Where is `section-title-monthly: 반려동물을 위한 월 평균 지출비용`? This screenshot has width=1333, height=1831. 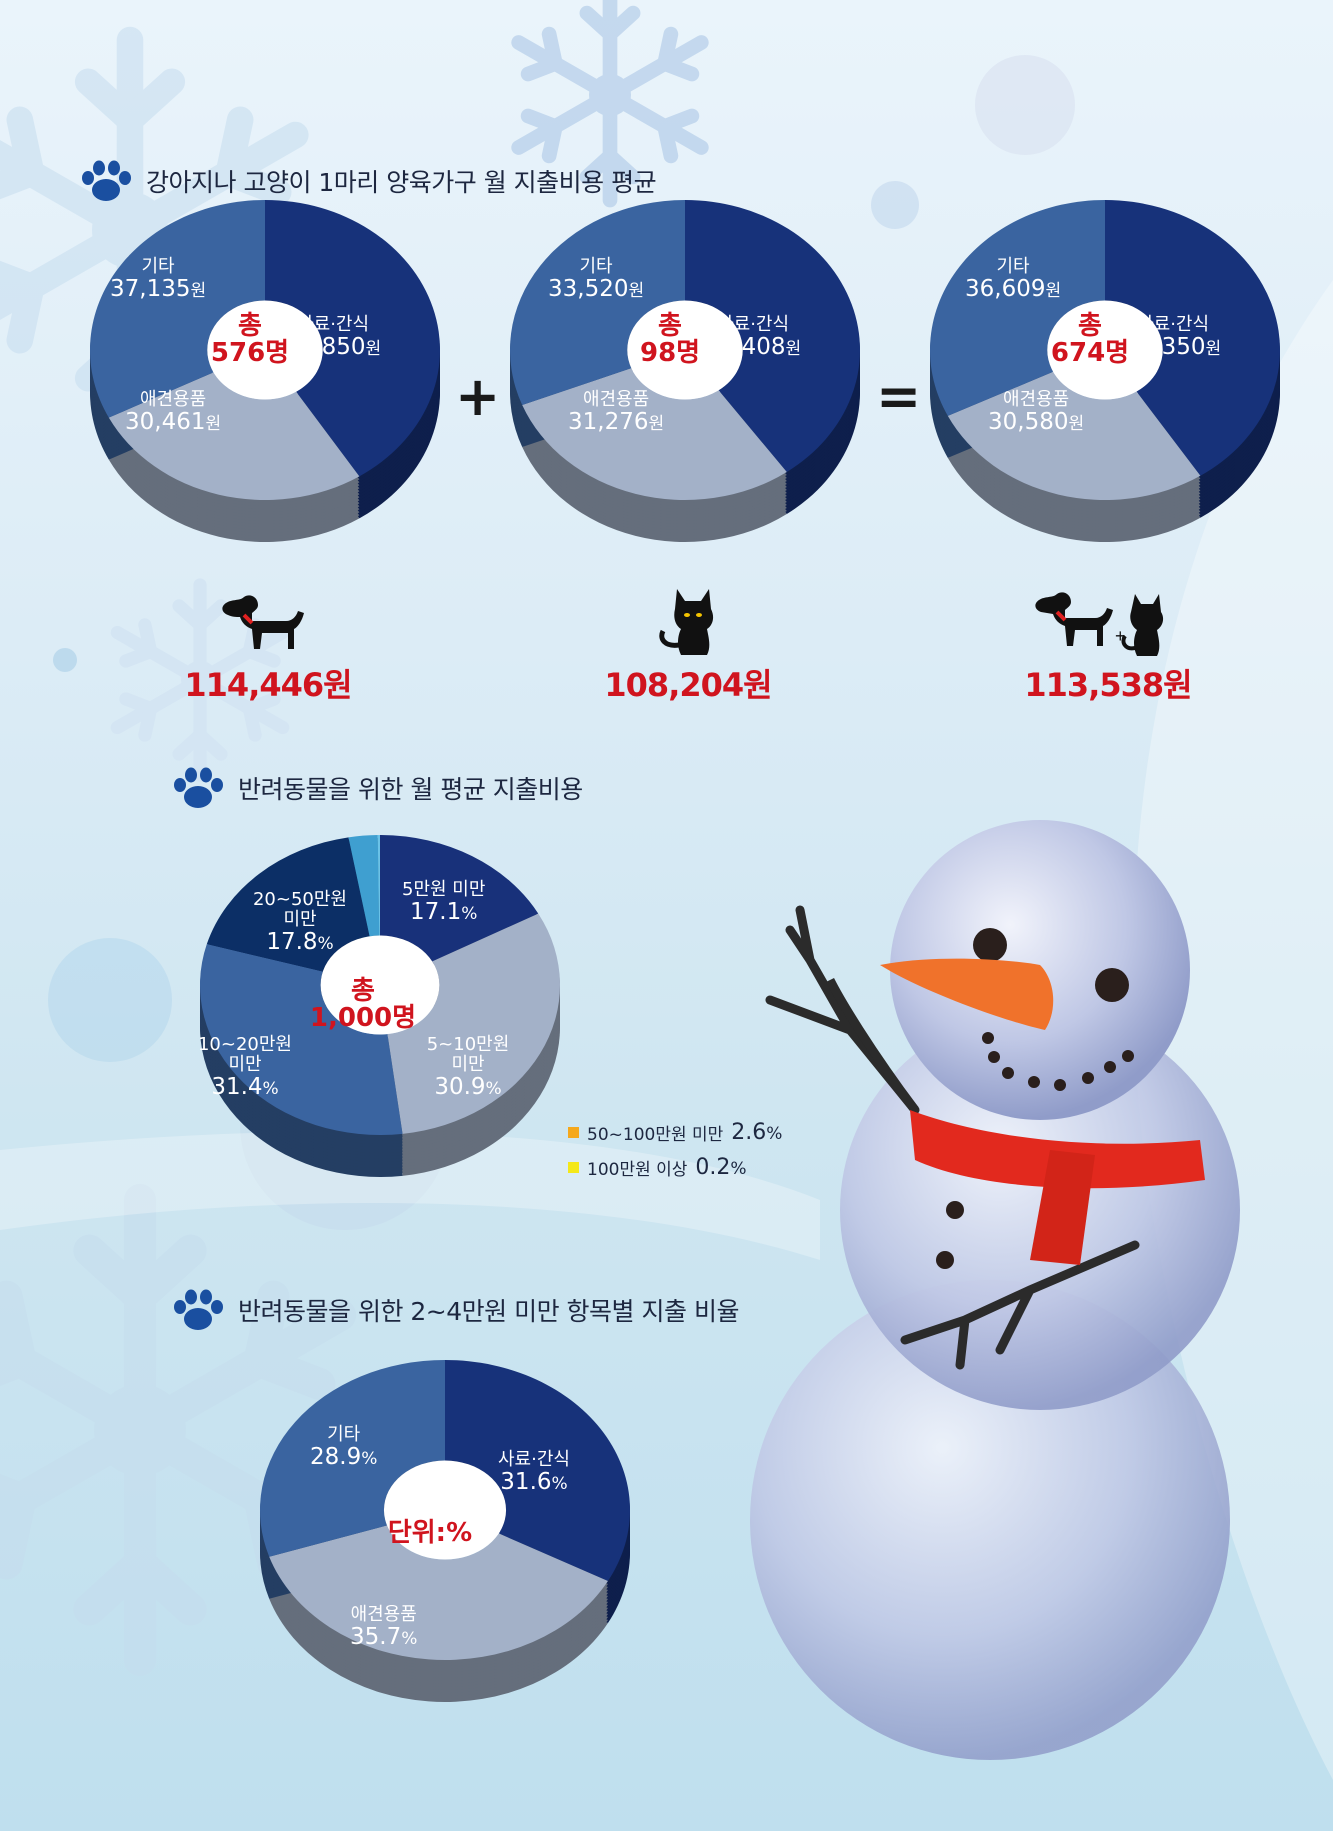
section-title-monthly: 반려동물을 위한 월 평균 지출비용 is located at coordinates (376, 788).